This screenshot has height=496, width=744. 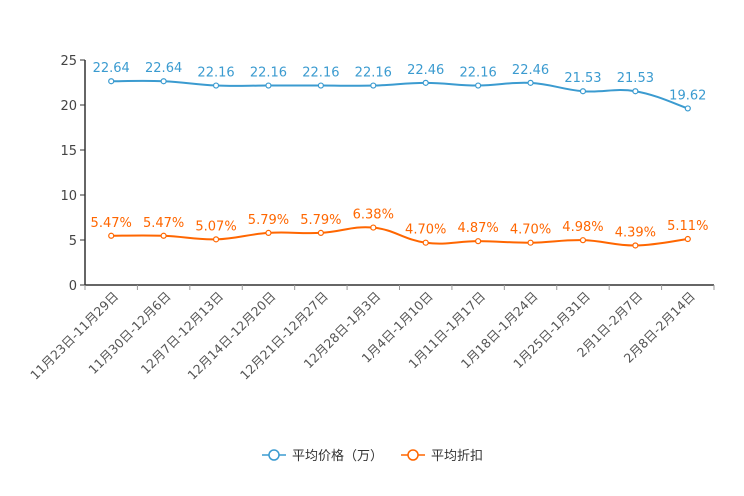 What do you see at coordinates (635, 232) in the screenshot?
I see `data-label: 4.39%` at bounding box center [635, 232].